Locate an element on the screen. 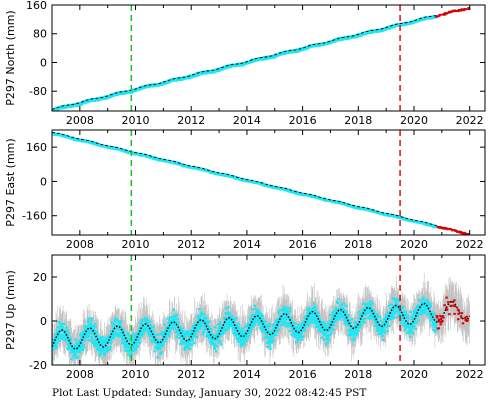 The height and width of the screenshot is (404, 488). up-x-tick-label: 2010 is located at coordinates (136, 374).